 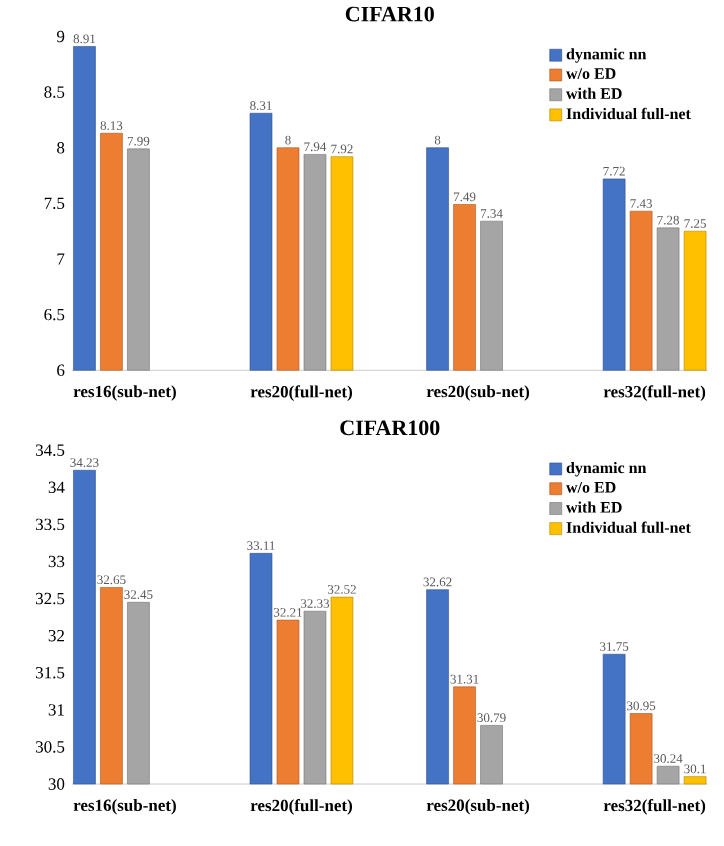 What do you see at coordinates (56, 784) in the screenshot?
I see `y-tick-label: 30` at bounding box center [56, 784].